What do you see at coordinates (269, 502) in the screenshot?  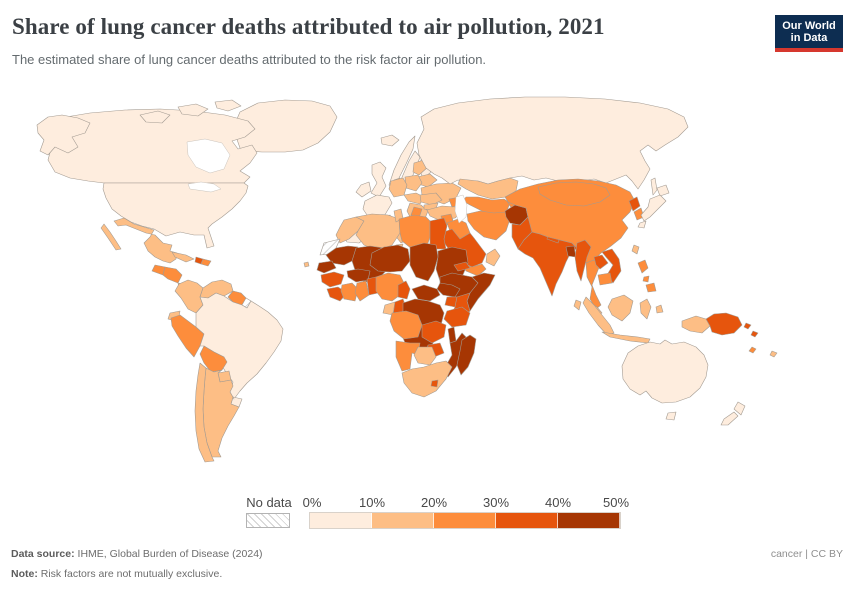 I see `no-data-label: No data` at bounding box center [269, 502].